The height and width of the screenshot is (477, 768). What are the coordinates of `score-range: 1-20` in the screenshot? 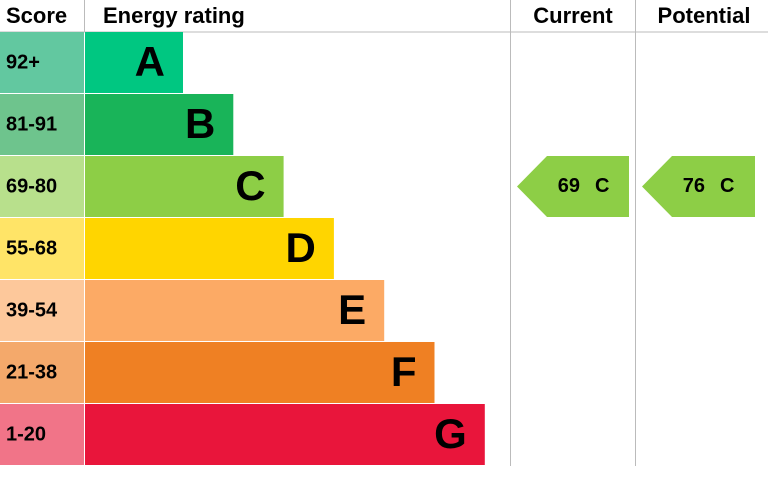 It's located at (26, 434).